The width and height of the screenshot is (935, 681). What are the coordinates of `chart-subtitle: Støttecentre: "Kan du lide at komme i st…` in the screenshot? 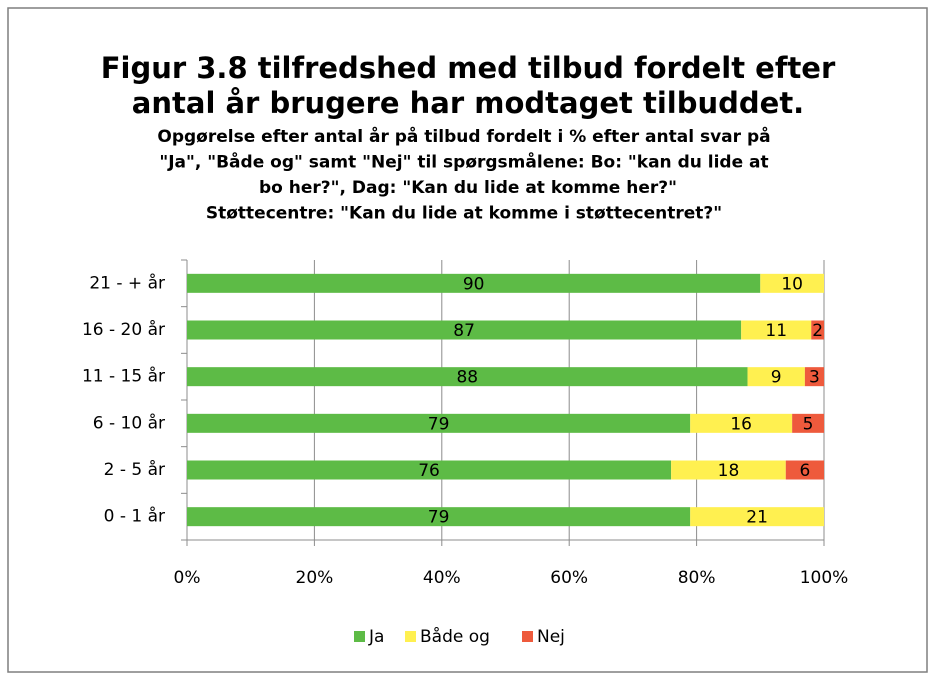 It's located at (464, 214).